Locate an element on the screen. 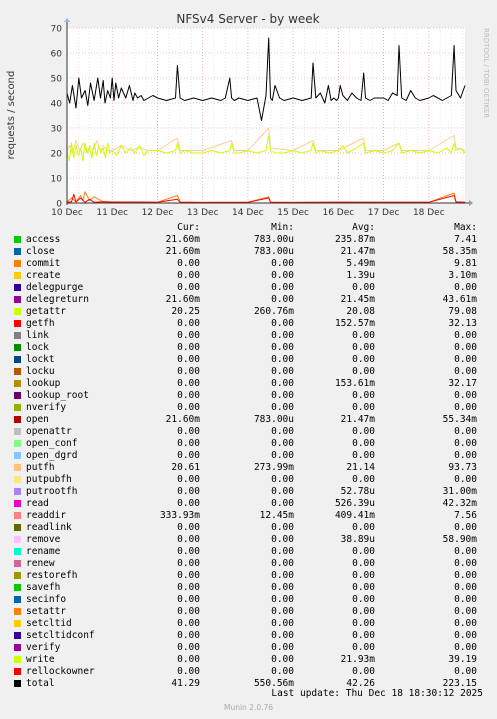 The image size is (497, 719). x-tick-label: 12 Dec is located at coordinates (158, 213).